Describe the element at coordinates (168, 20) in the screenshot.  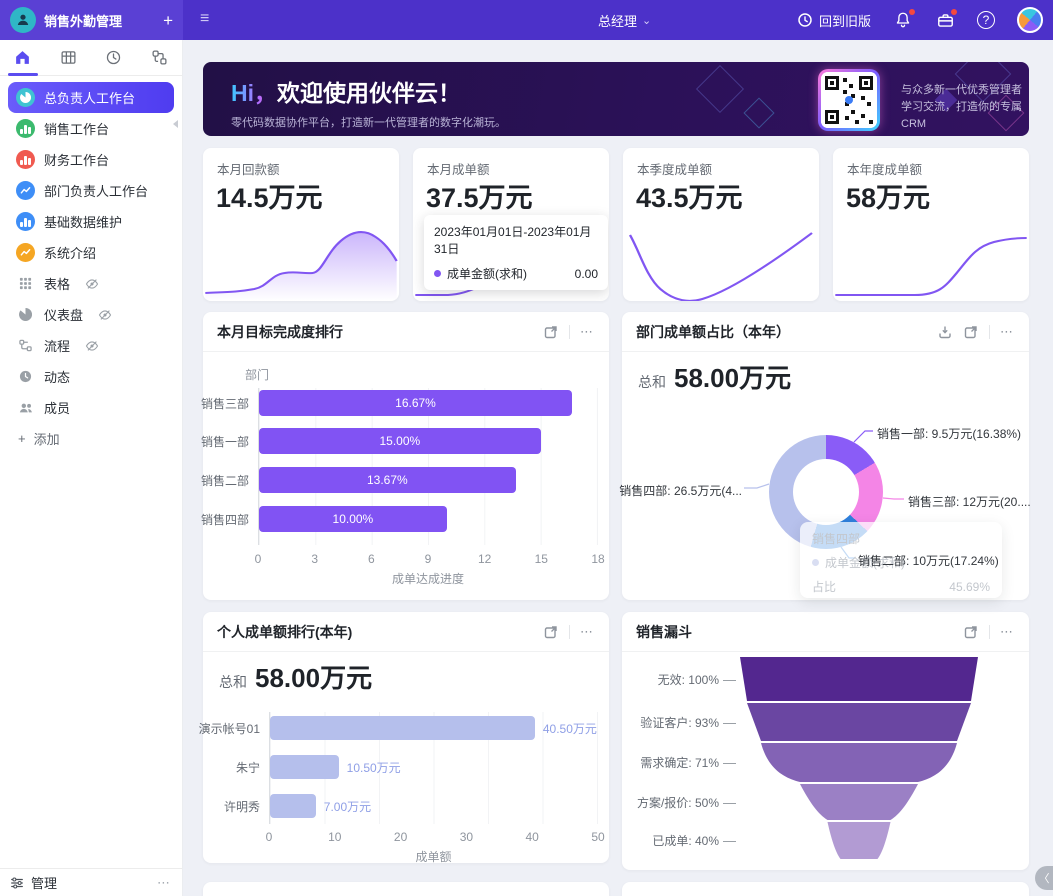
I see `new-app-button: +` at that location.